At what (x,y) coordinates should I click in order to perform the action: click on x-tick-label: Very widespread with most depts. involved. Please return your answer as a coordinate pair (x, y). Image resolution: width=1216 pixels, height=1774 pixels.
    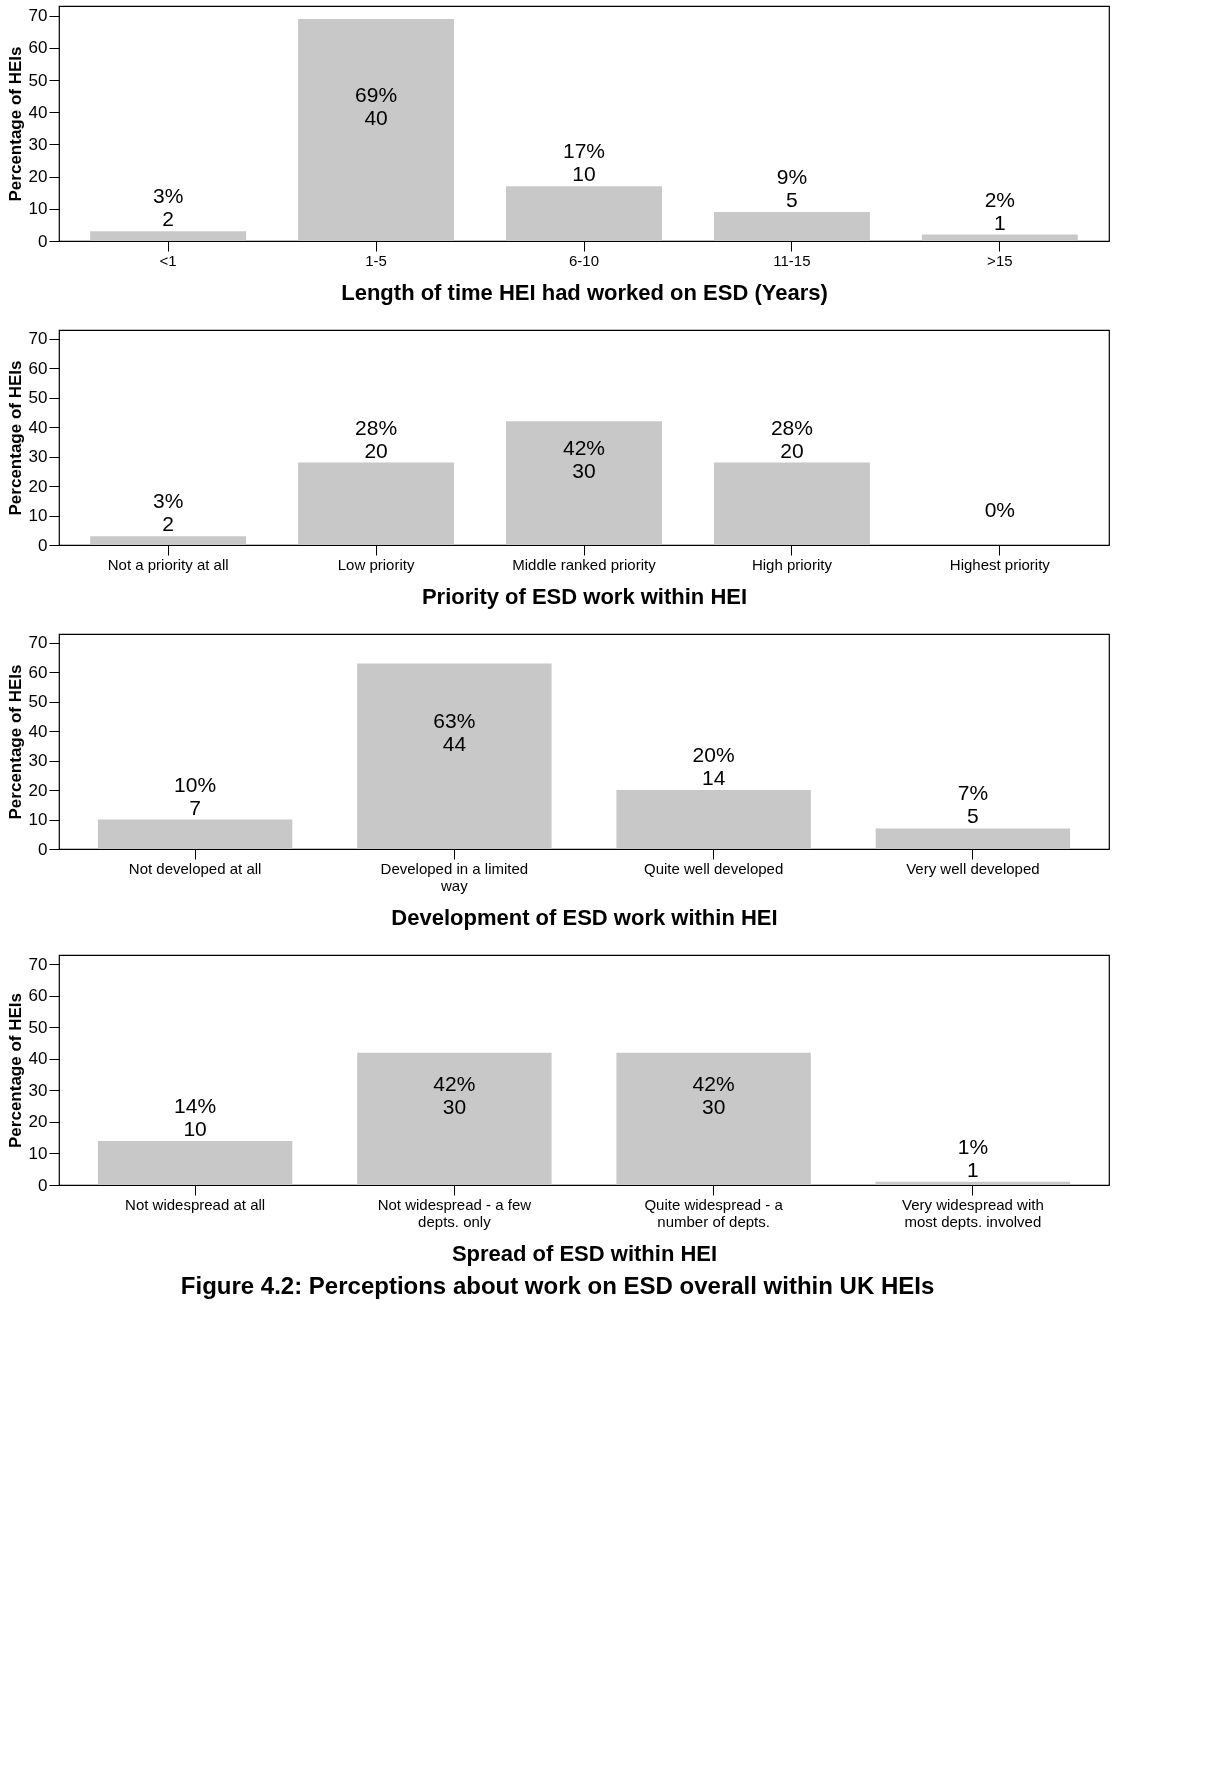
    Looking at the image, I should click on (973, 1212).